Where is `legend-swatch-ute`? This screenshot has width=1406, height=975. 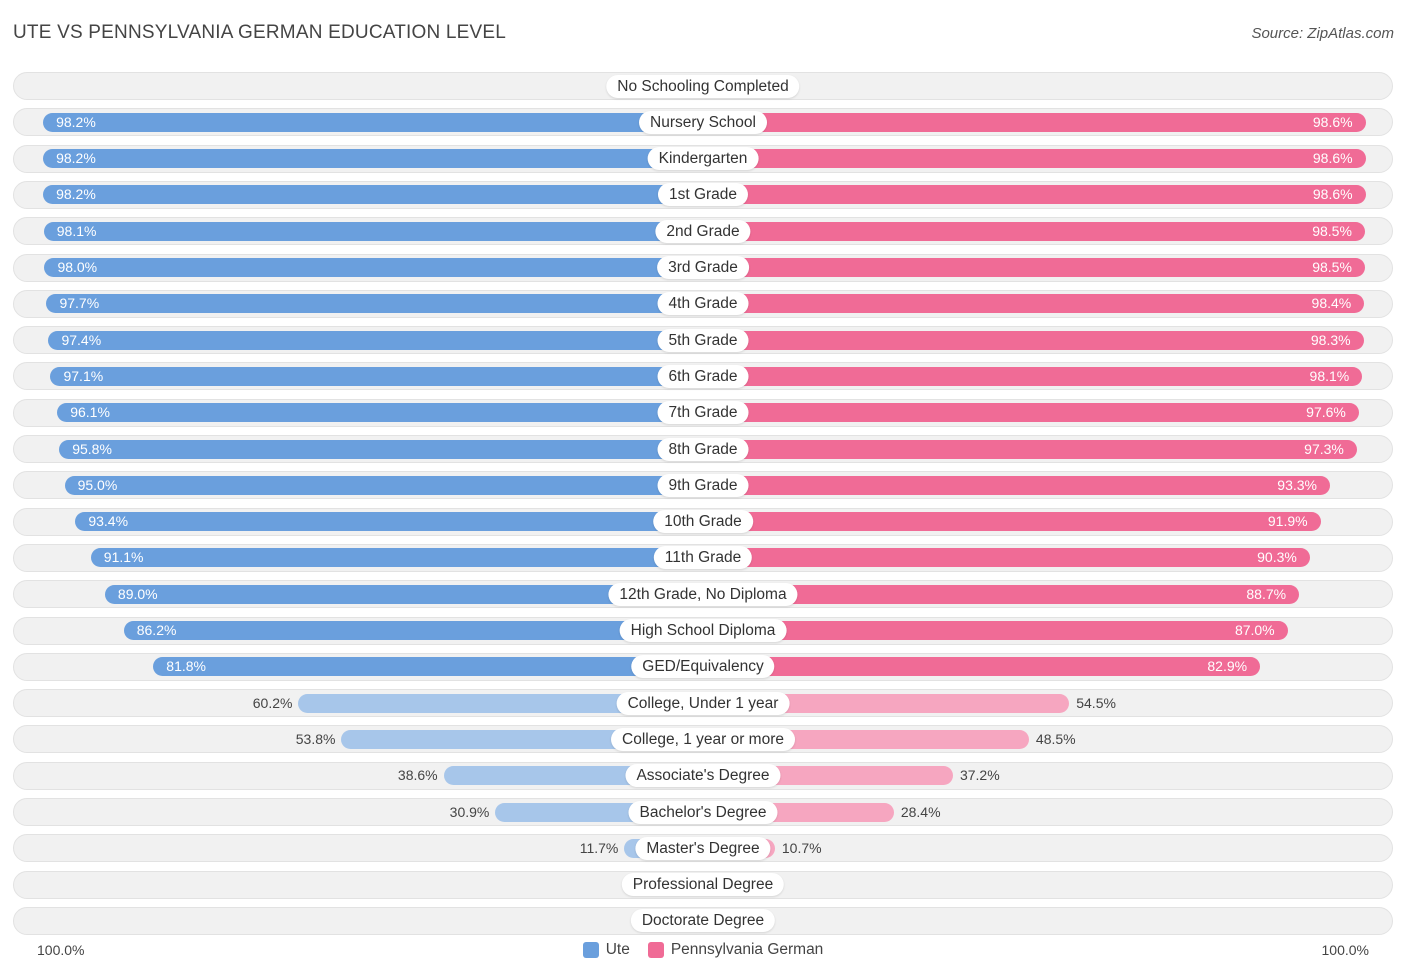
legend-swatch-ute is located at coordinates (590, 950).